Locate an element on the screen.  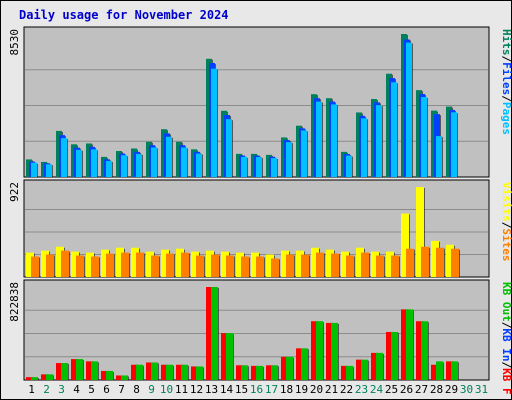
x-tick-label: 25 is located at coordinates (391, 389).